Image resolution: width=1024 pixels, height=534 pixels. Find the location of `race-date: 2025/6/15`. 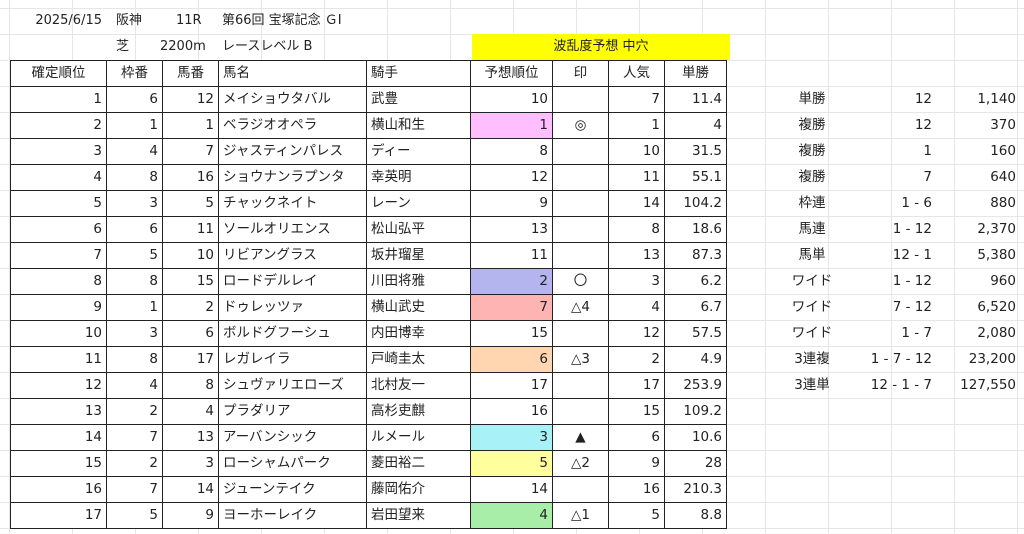

race-date: 2025/6/15 is located at coordinates (68, 20).